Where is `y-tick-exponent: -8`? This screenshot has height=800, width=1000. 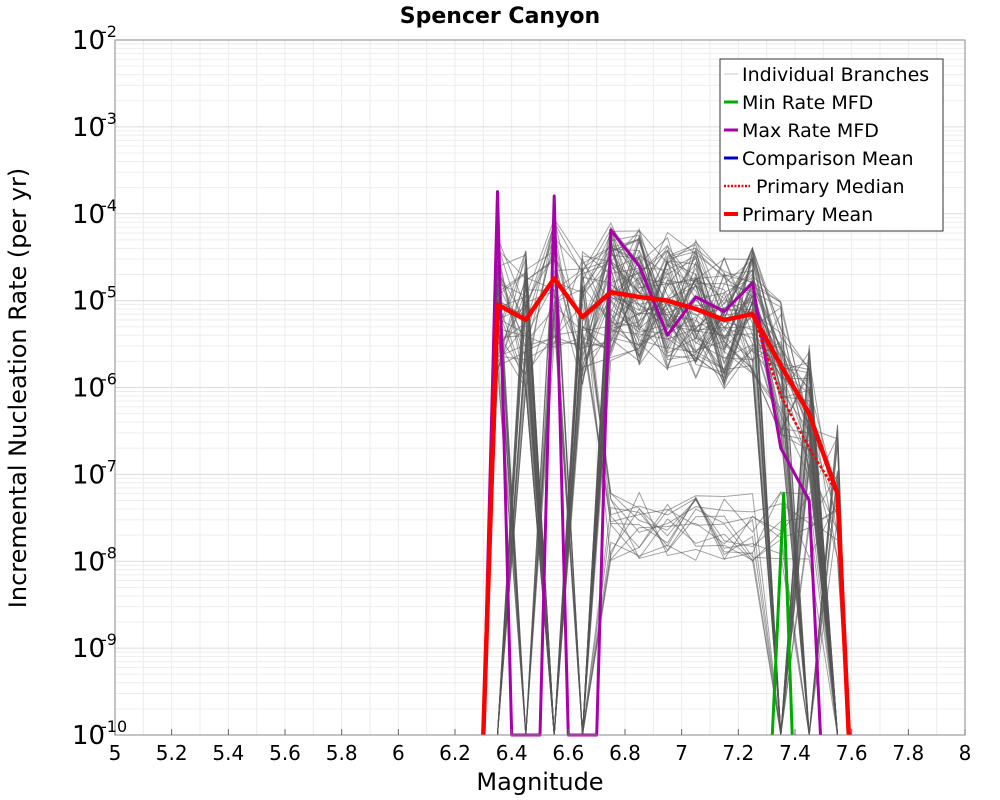 y-tick-exponent: -8 is located at coordinates (109, 552).